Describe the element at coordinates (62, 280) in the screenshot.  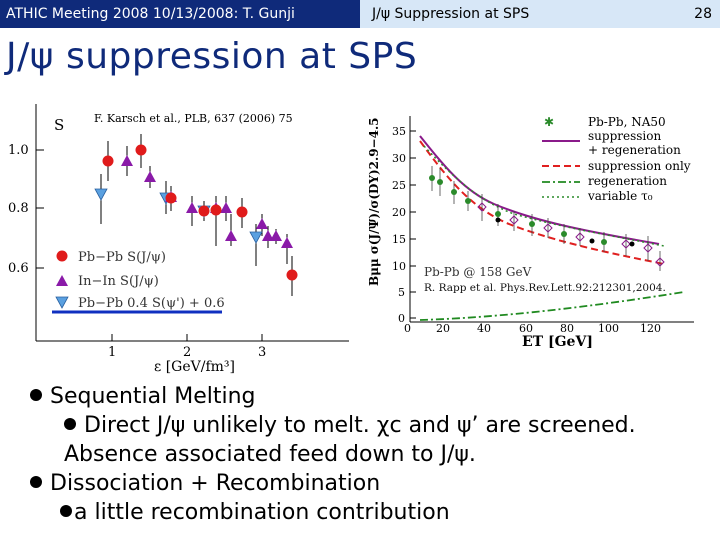
I see `left-legend-inin-marker` at that location.